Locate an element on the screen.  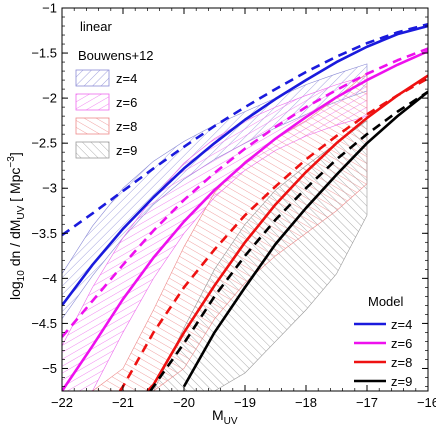
line-legend-label: z=8 is located at coordinates (401, 362).